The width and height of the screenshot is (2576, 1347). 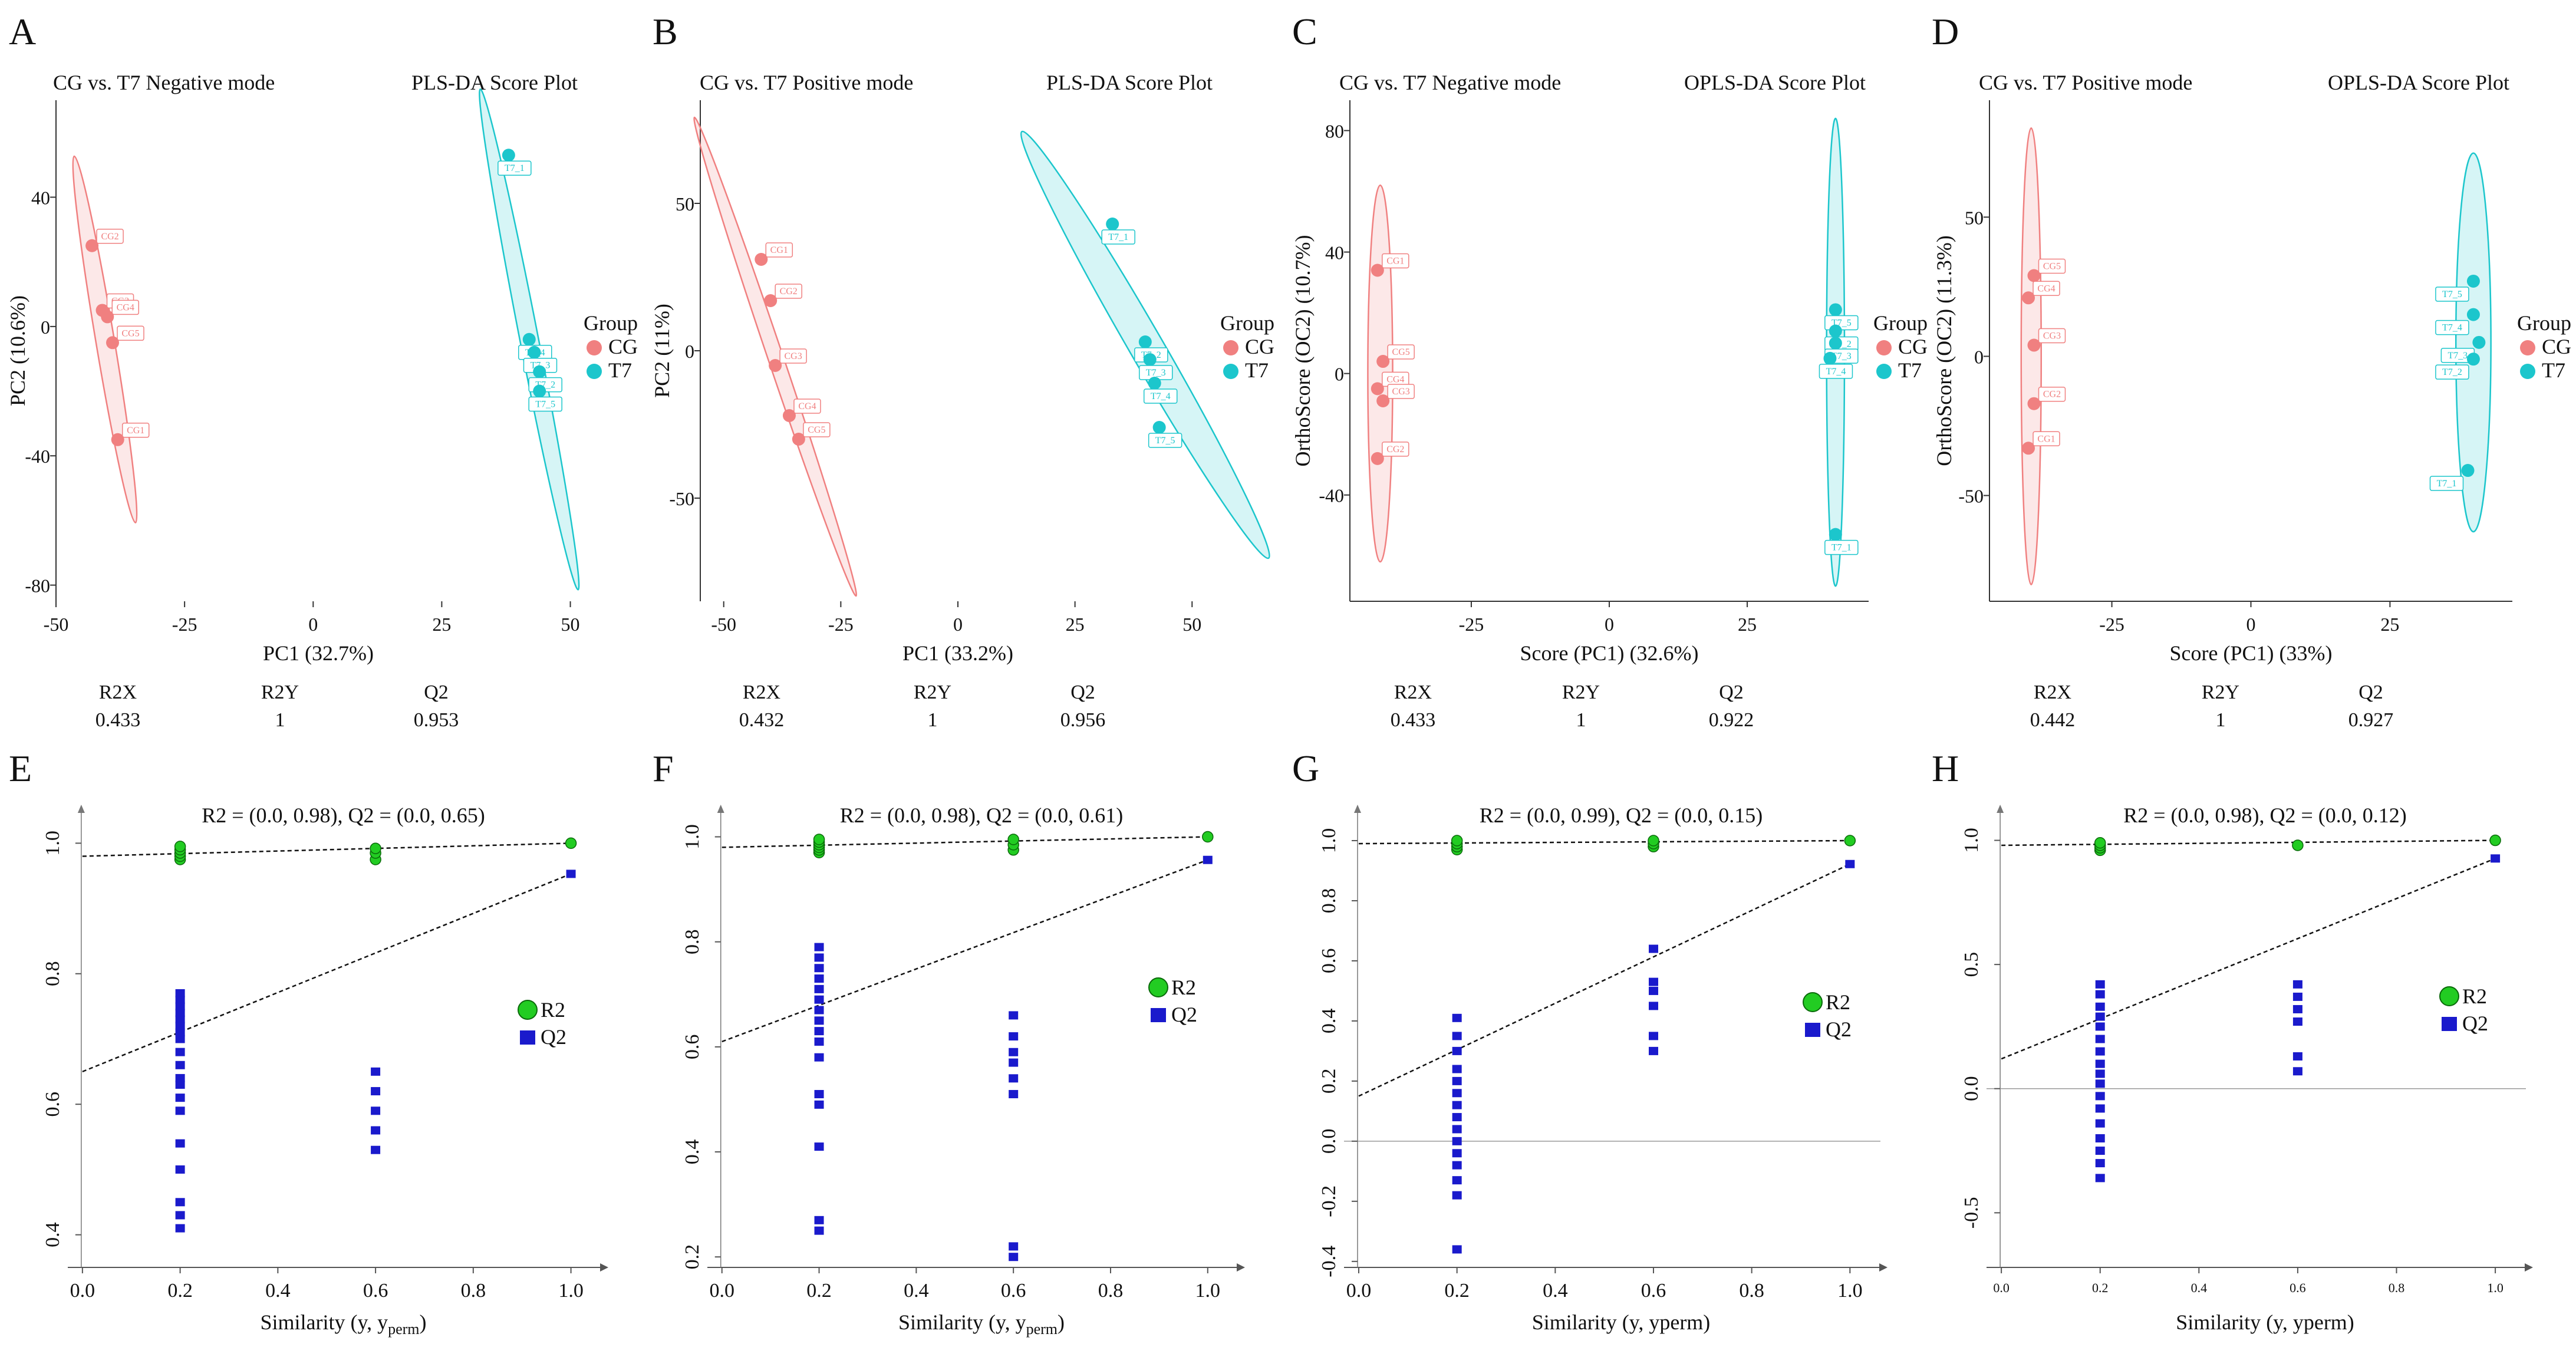 I want to click on x-tick-label: 0.4, so click(x=278, y=1291).